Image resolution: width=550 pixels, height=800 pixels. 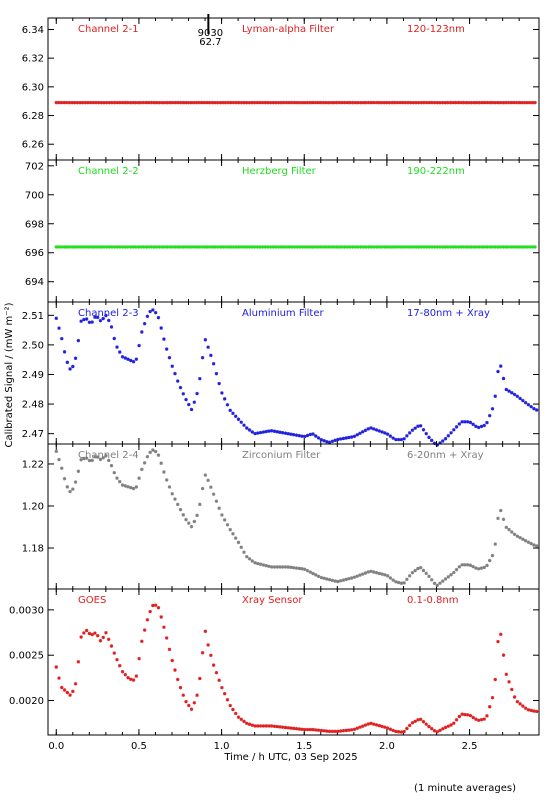 I want to click on y-tick-label: 1.20, so click(x=33, y=506).